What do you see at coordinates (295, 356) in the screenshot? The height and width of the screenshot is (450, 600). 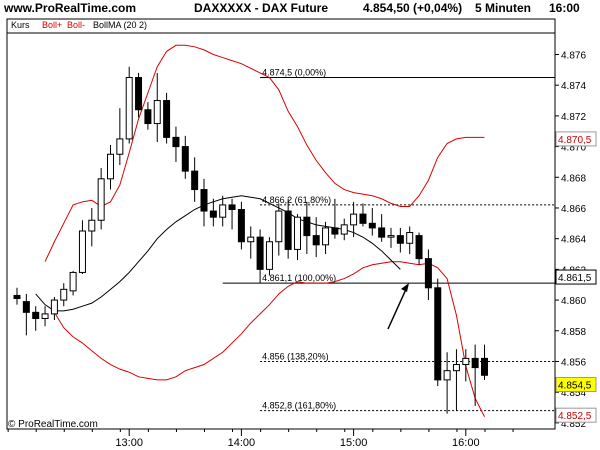 I see `fibonacci-label: 4.856 (138,20%)` at bounding box center [295, 356].